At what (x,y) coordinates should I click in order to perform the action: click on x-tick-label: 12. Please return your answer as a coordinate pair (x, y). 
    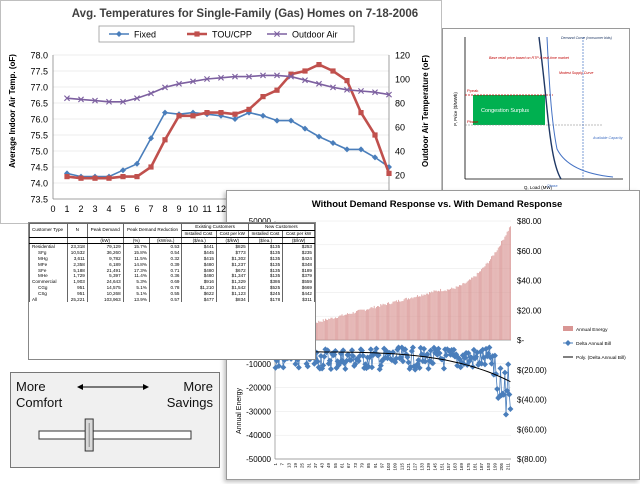
    Looking at the image, I should click on (221, 209).